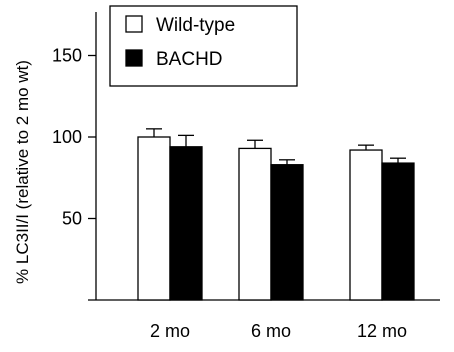  What do you see at coordinates (67, 137) in the screenshot?
I see `y-tick-label-100: 100` at bounding box center [67, 137].